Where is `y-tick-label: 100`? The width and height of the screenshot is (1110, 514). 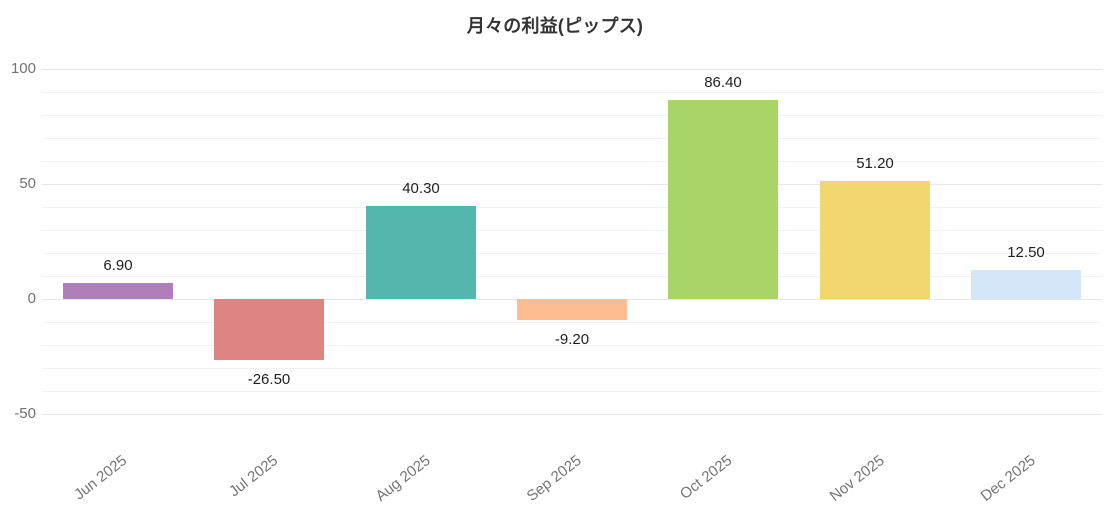
y-tick-label: 100 is located at coordinates (23, 68).